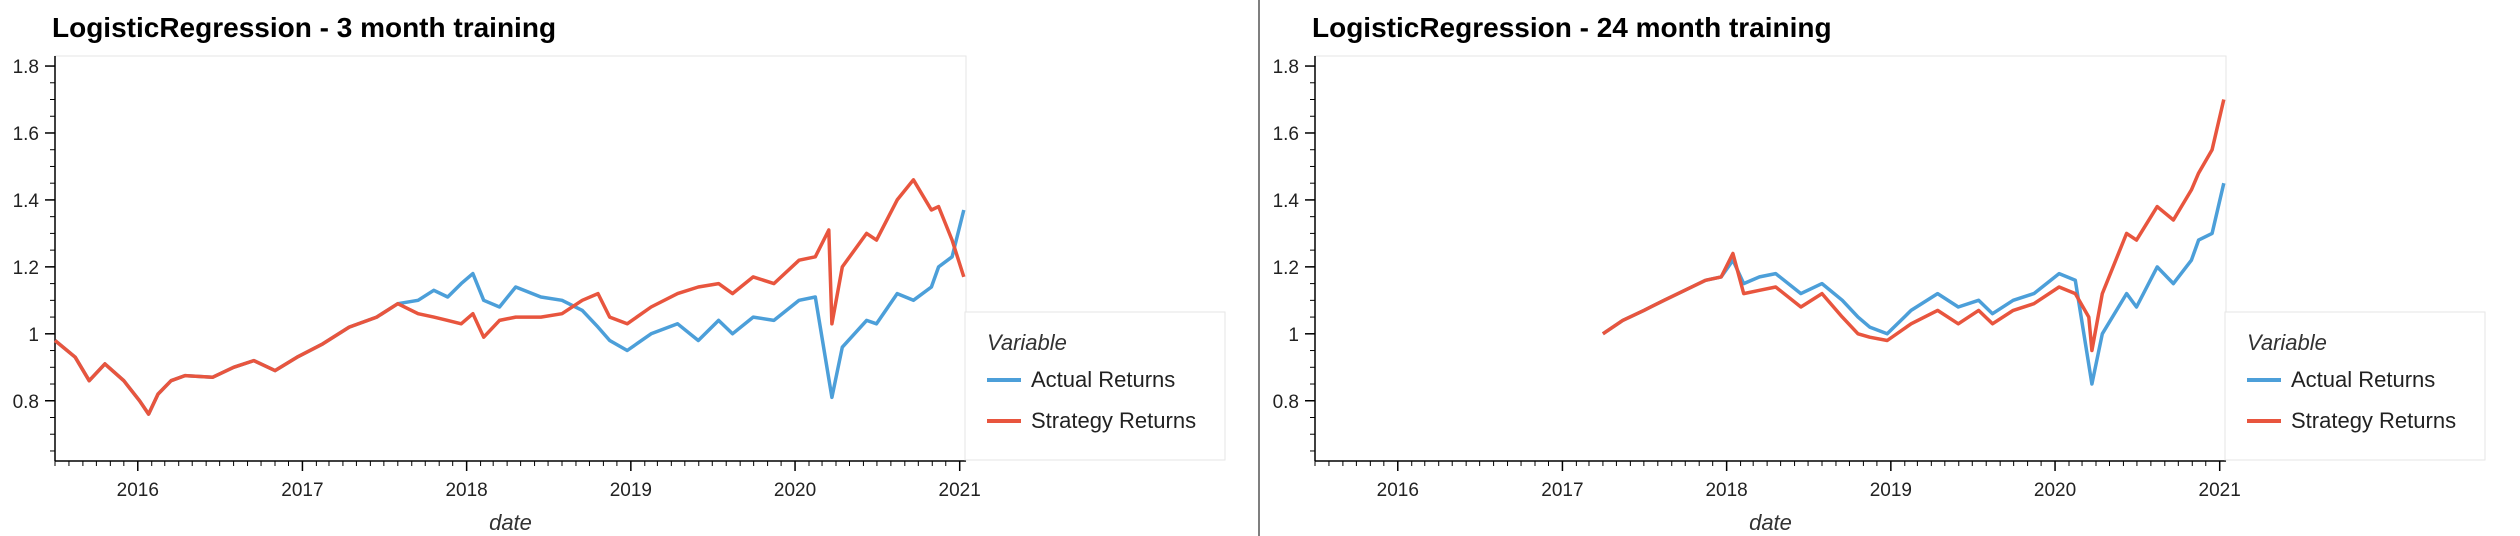 This screenshot has height=536, width=2520. I want to click on series-line-strategy-returns, so click(1913, 226).